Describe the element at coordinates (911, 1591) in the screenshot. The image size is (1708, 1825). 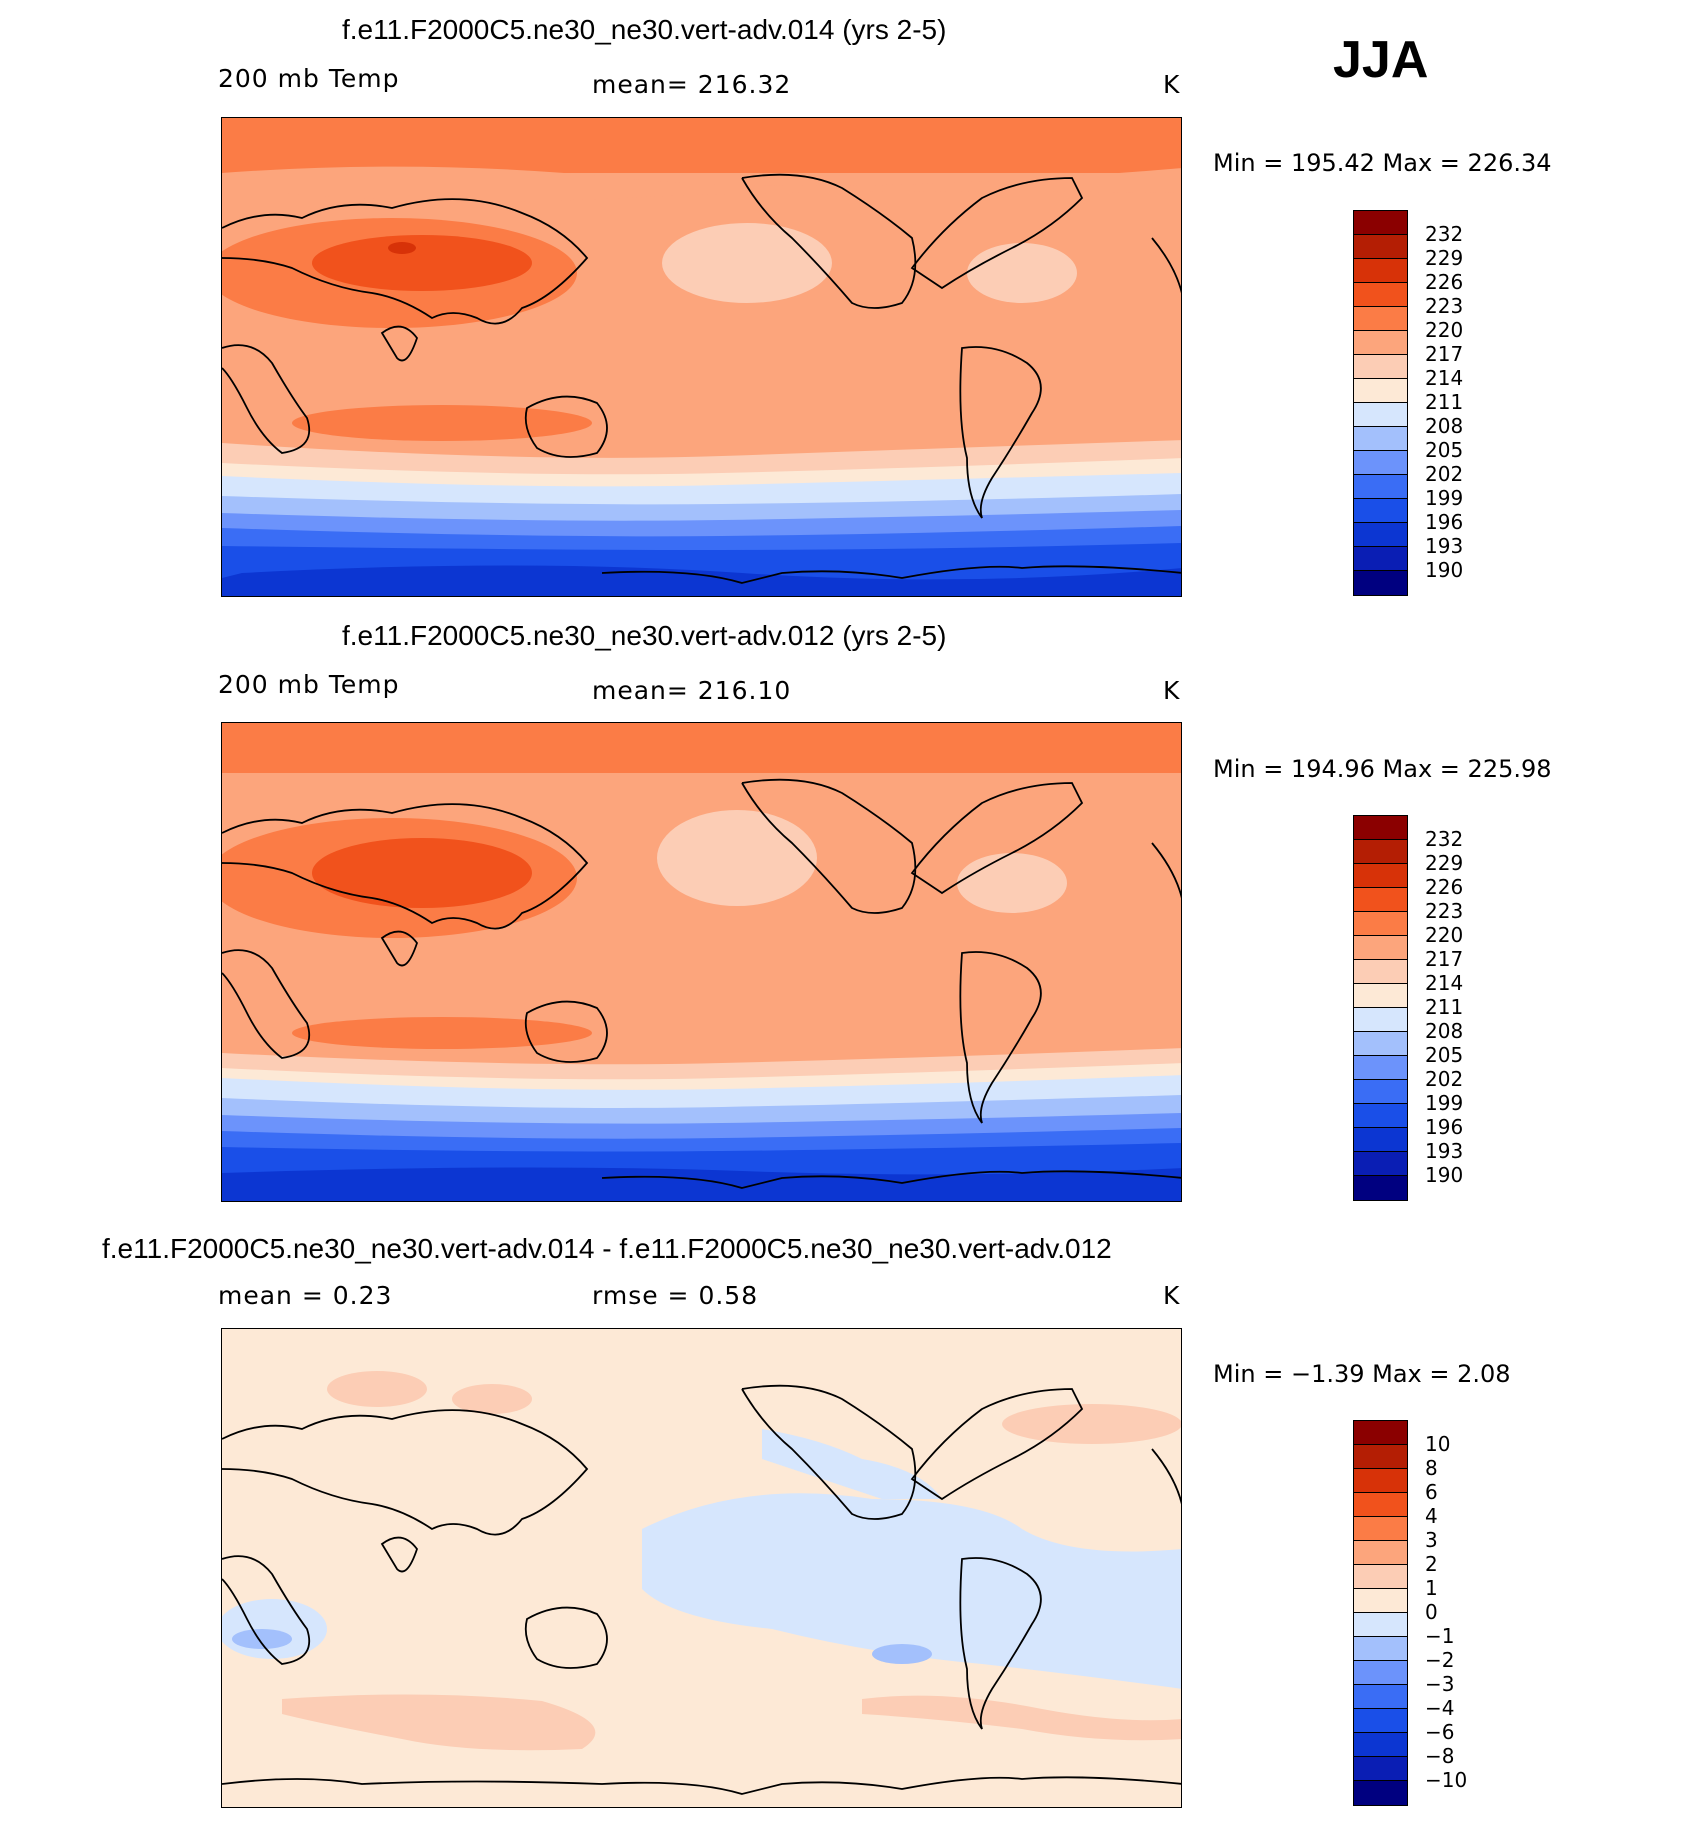
I see `panel-3-pacific-negative` at that location.